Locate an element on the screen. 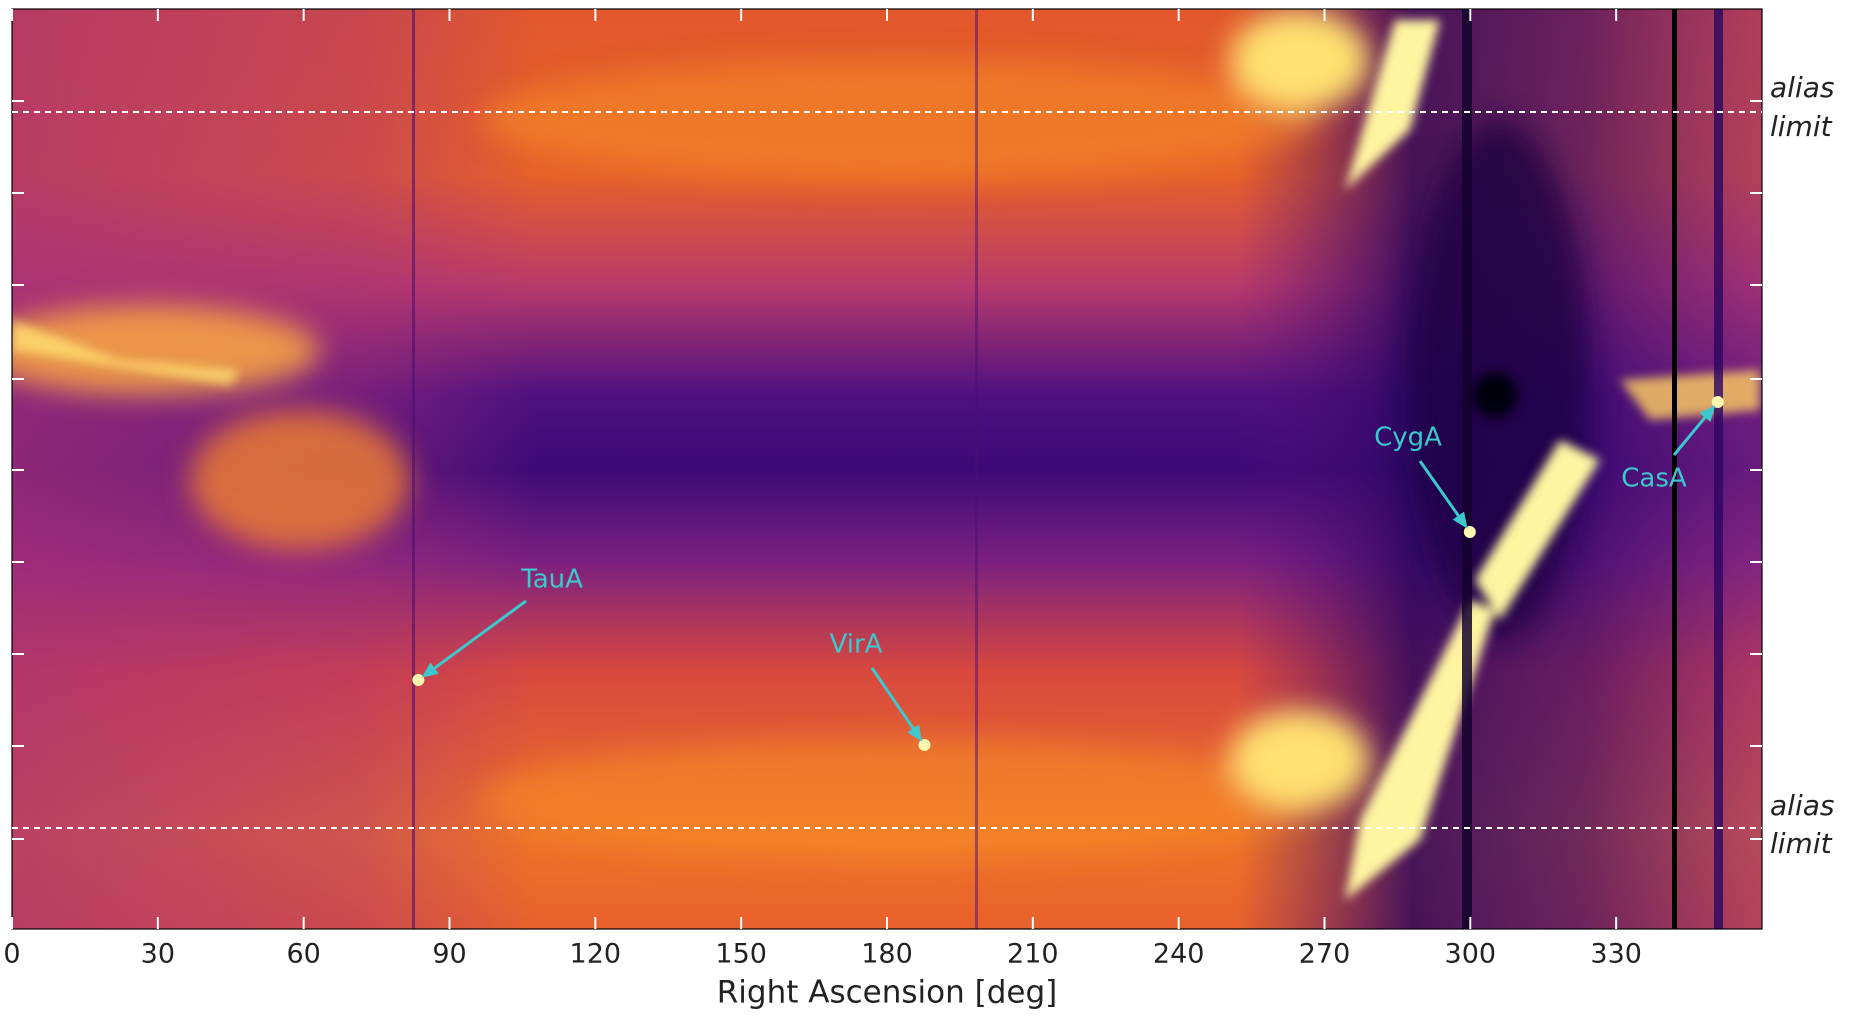 This screenshot has width=1855, height=1020. x-tick-label: 30 is located at coordinates (158, 954).